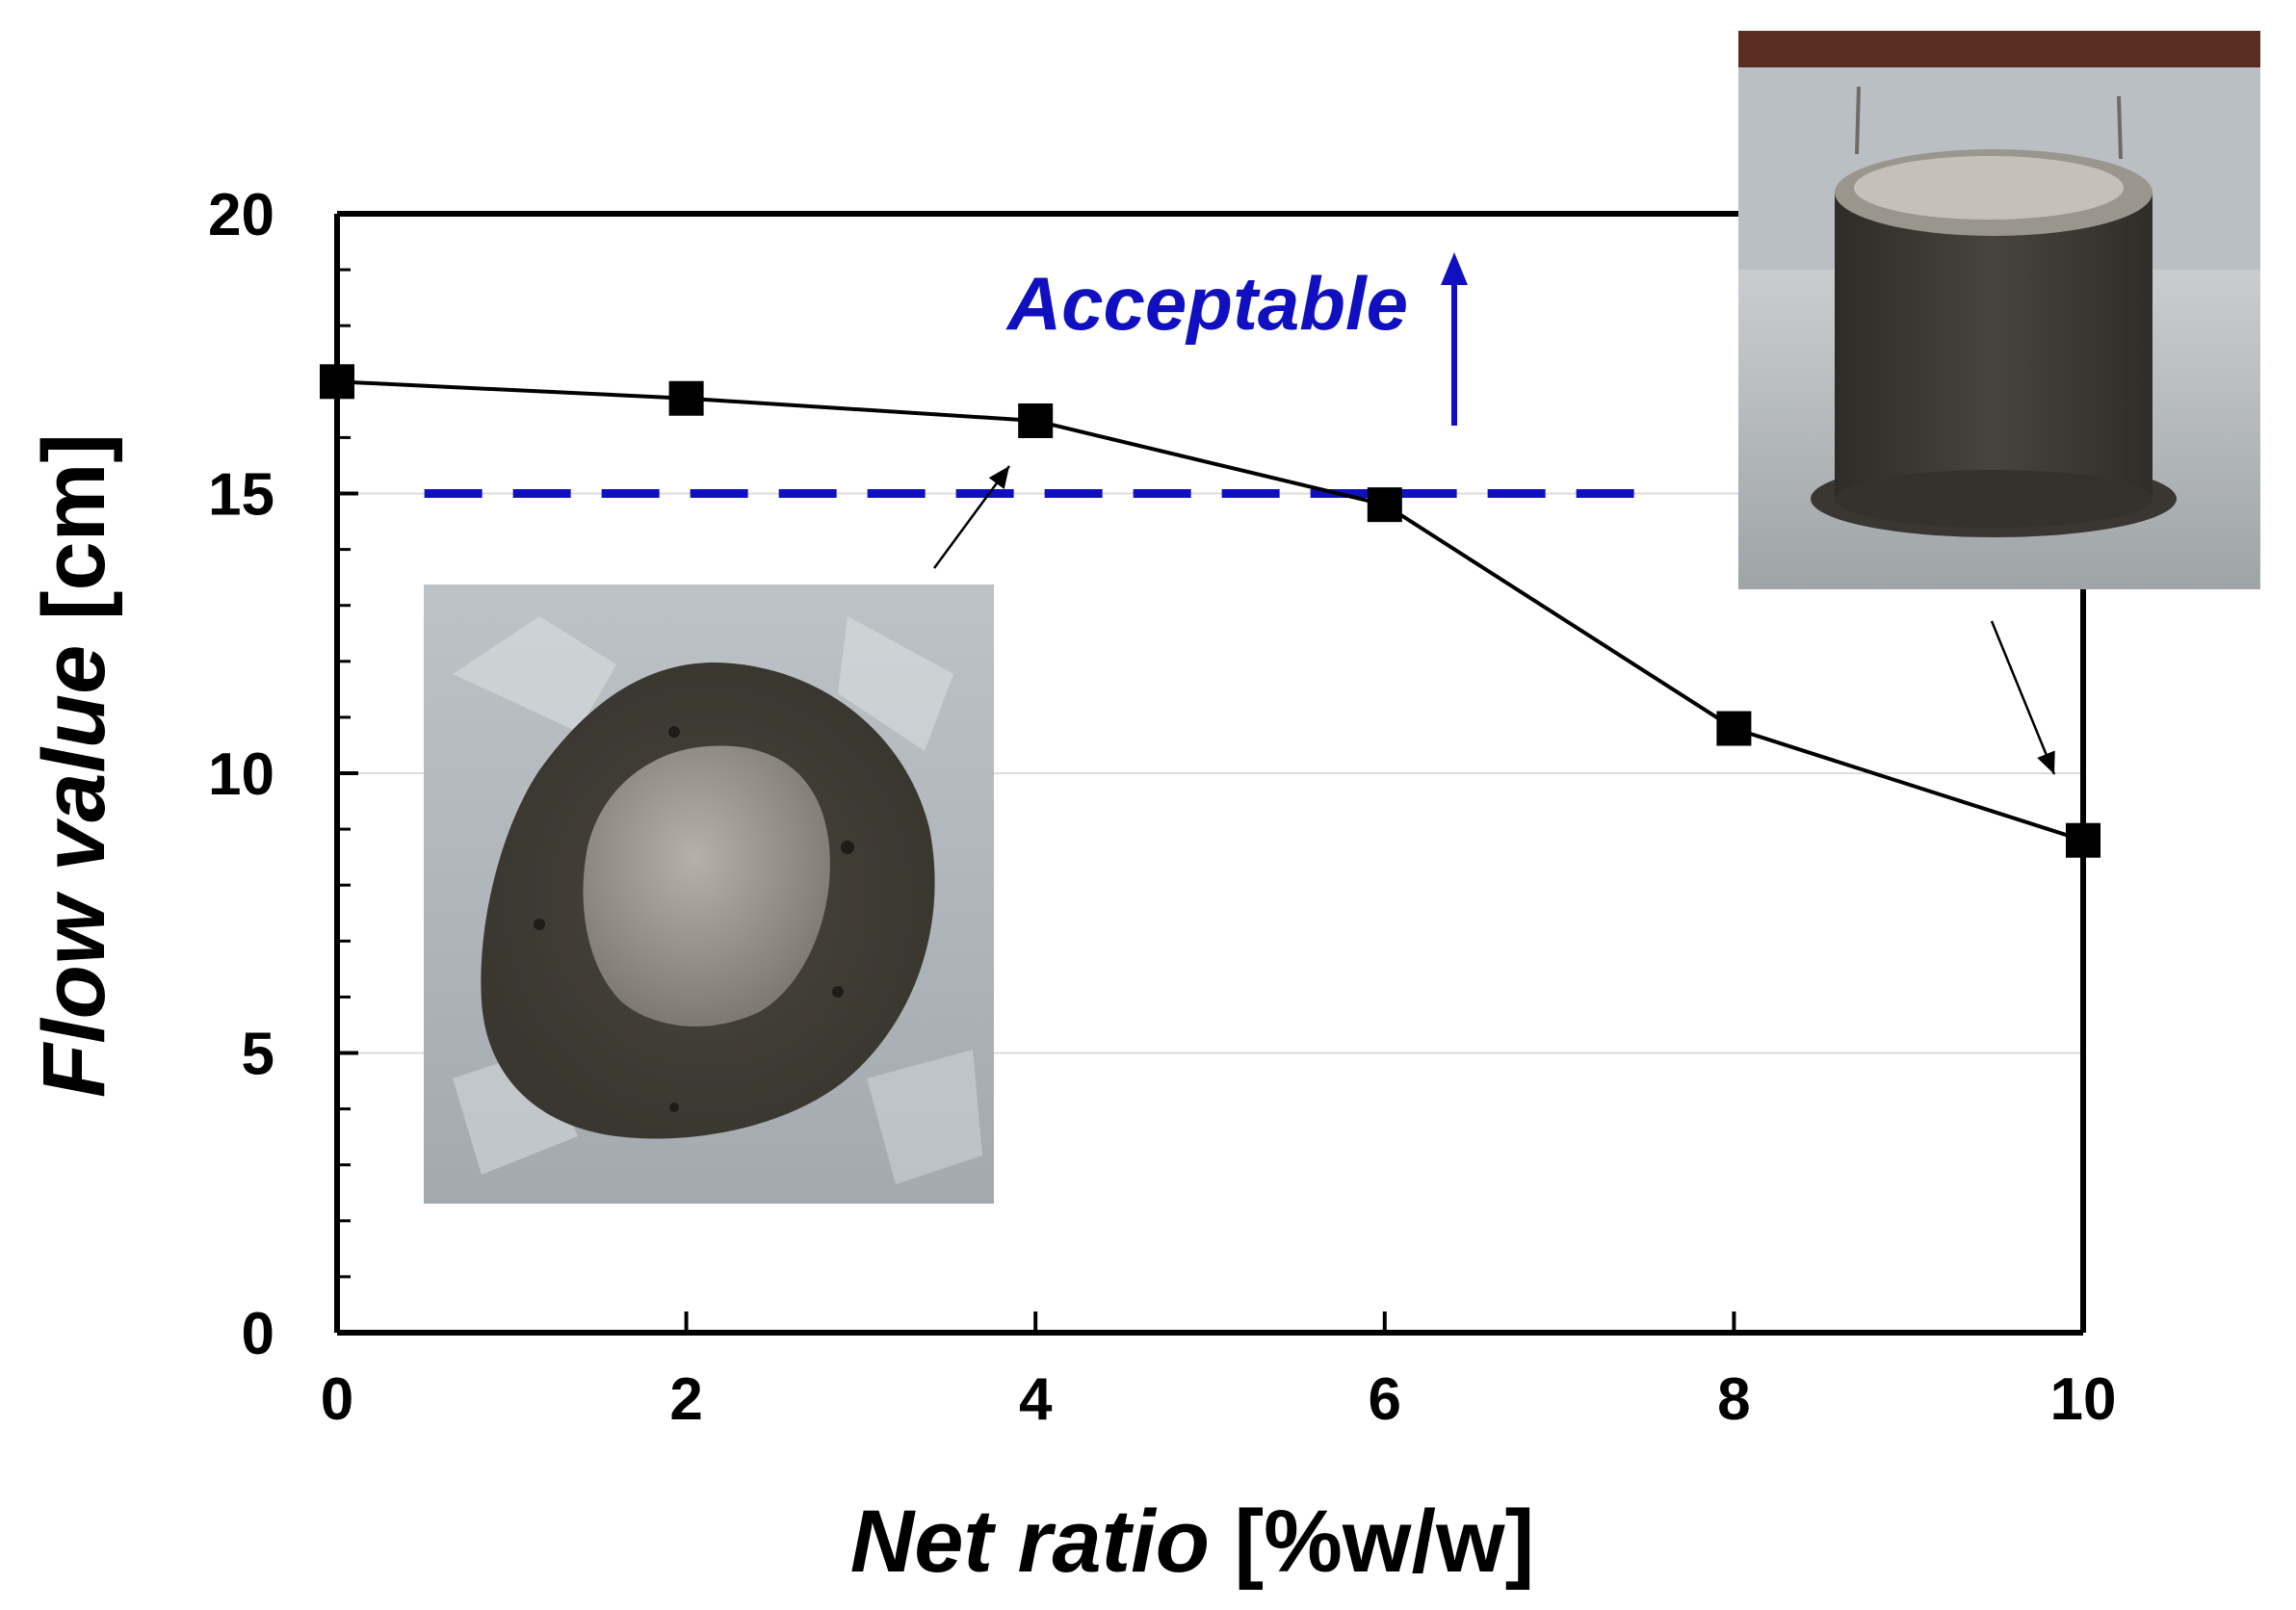 The width and height of the screenshot is (2296, 1610). I want to click on x-tick-label: 4, so click(1036, 1399).